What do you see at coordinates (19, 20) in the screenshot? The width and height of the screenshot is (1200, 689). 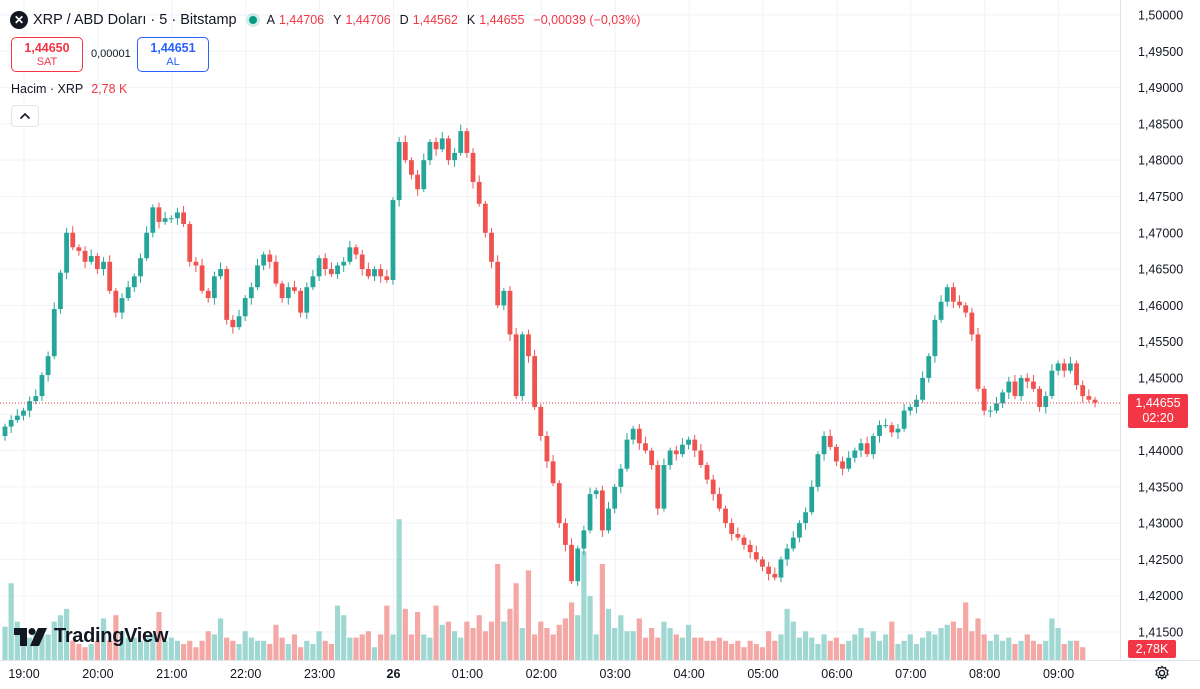 I see `xrp-logo-icon: ✕` at bounding box center [19, 20].